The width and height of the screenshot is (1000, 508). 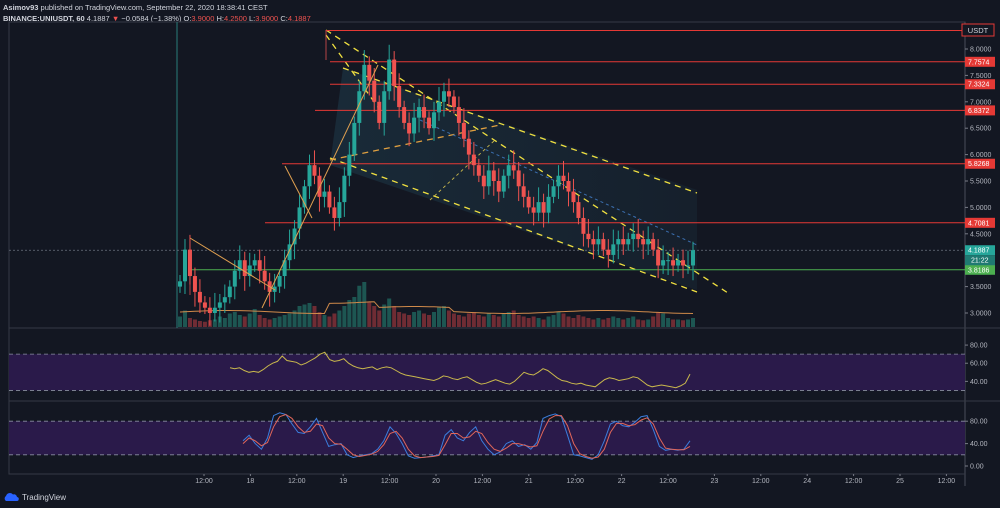 What do you see at coordinates (284, 18) in the screenshot?
I see `close-label: C:` at bounding box center [284, 18].